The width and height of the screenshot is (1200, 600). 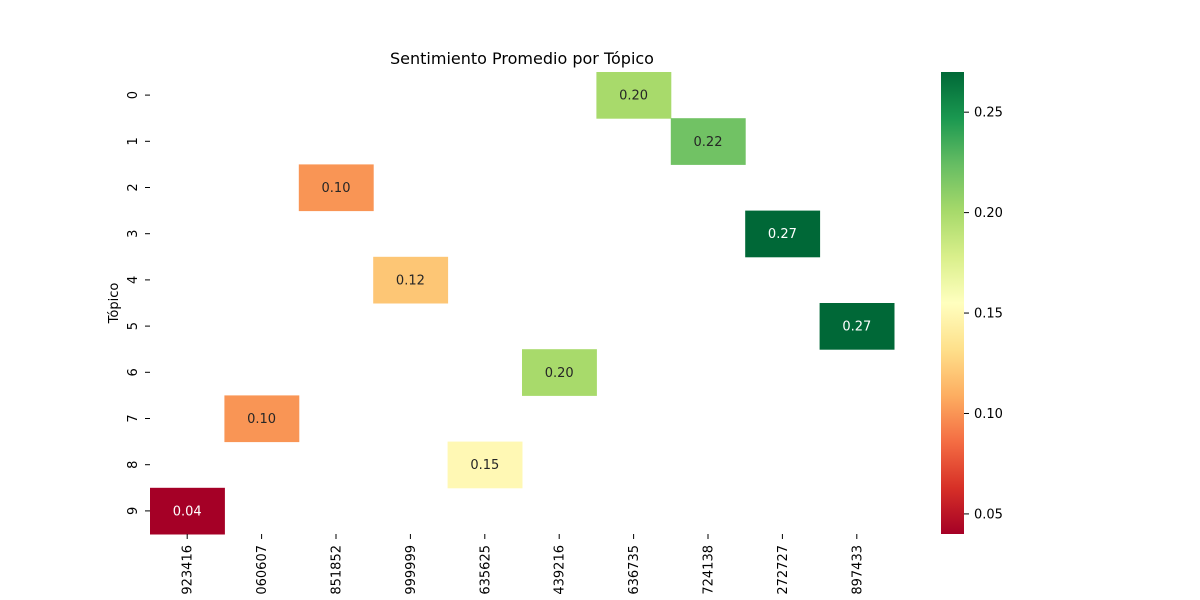 I want to click on cell-value-label: 0.12, so click(x=410, y=280).